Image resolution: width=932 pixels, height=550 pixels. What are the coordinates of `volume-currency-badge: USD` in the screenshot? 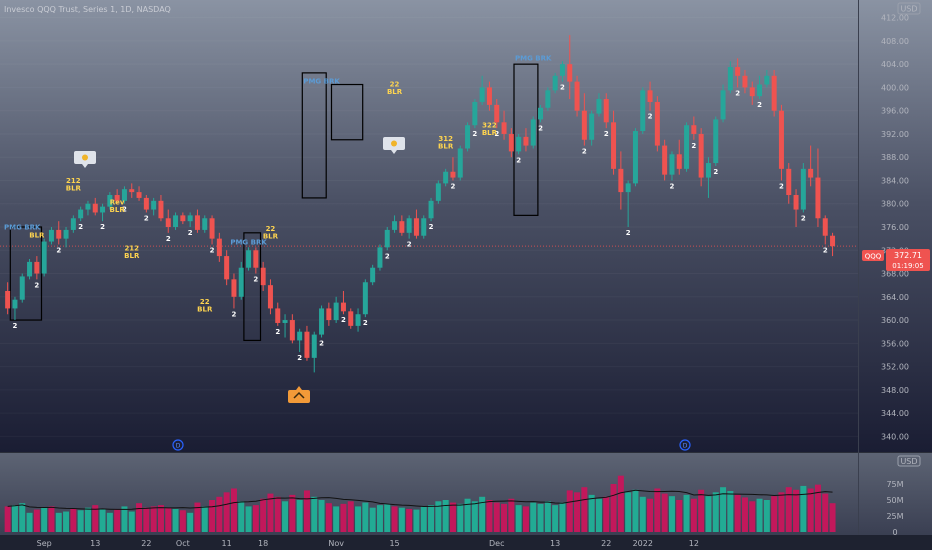 It's located at (909, 461).